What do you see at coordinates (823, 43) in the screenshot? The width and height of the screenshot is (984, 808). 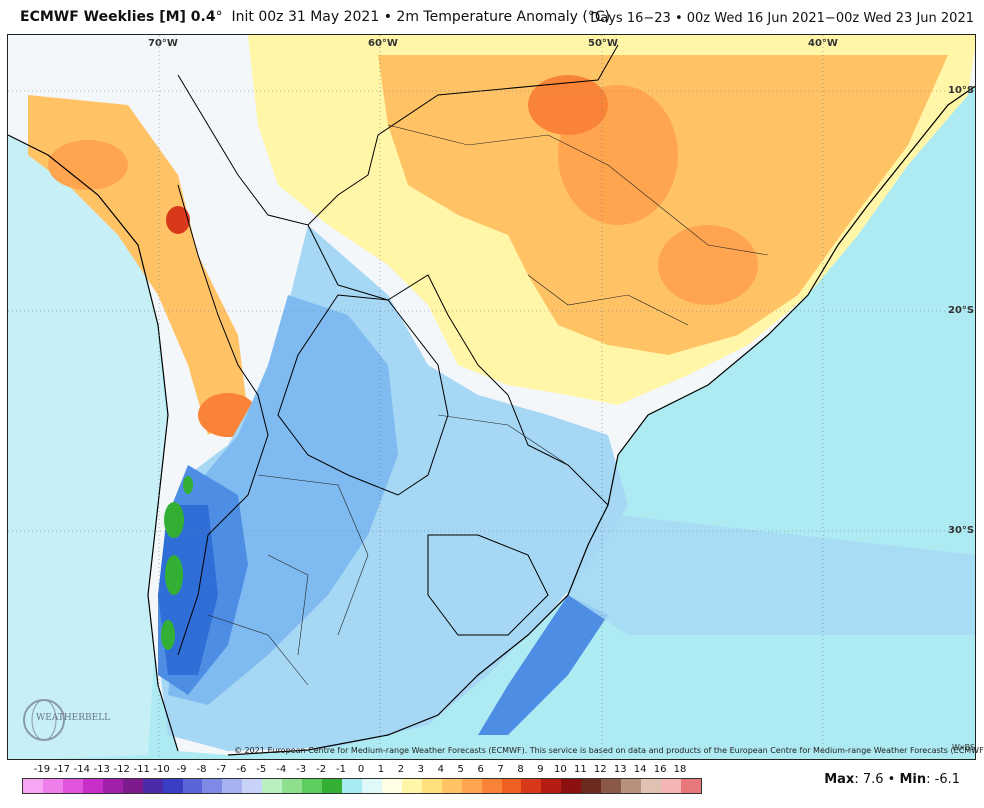 I see `lon-label-40w: 40°W` at bounding box center [823, 43].